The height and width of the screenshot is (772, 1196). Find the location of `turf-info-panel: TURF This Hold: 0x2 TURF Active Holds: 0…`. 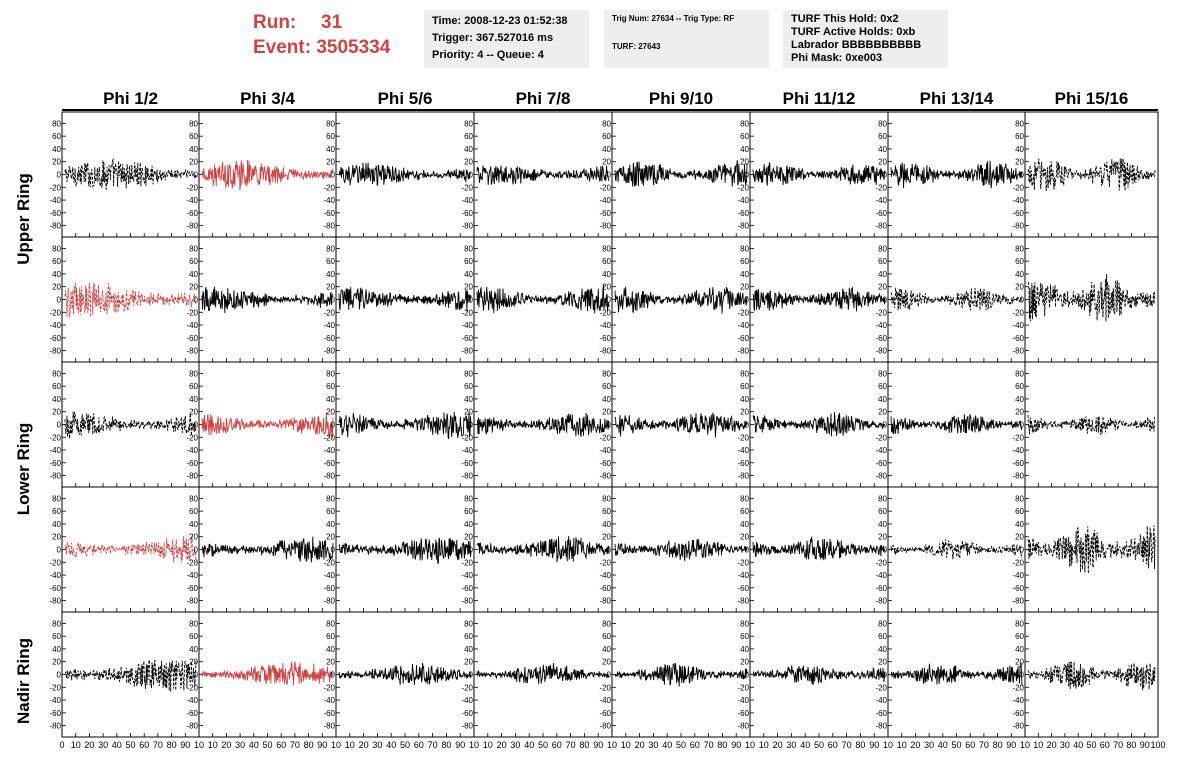

turf-info-panel: TURF This Hold: 0x2 TURF Active Holds: 0… is located at coordinates (865, 39).